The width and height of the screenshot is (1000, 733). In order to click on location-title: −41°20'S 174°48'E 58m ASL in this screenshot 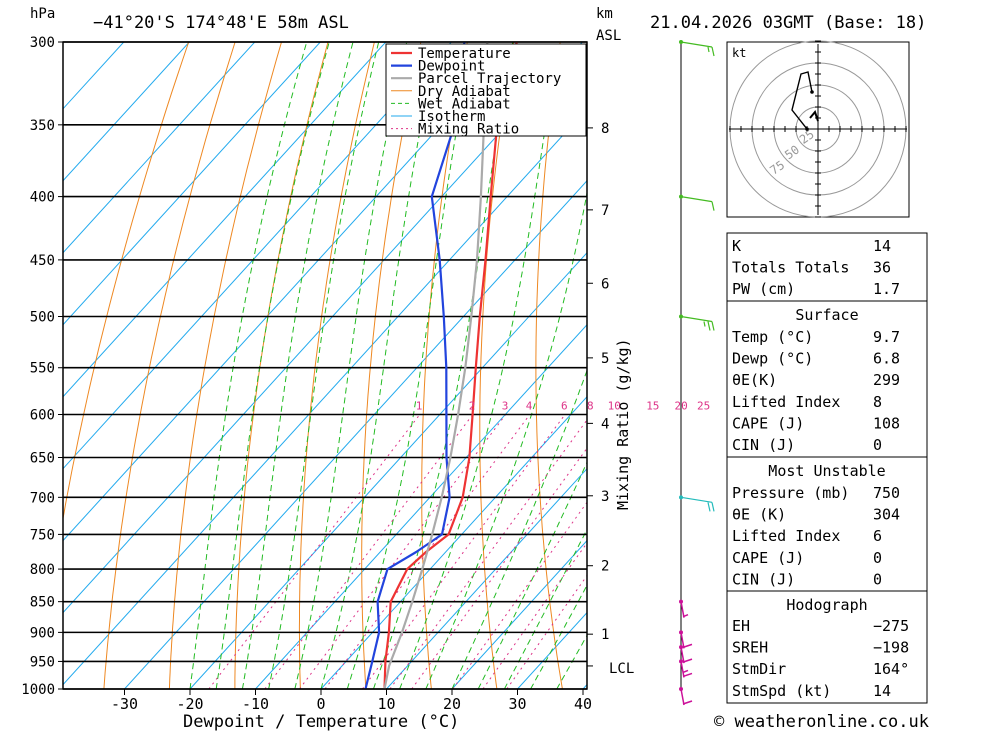, I will do `click(221, 23)`.